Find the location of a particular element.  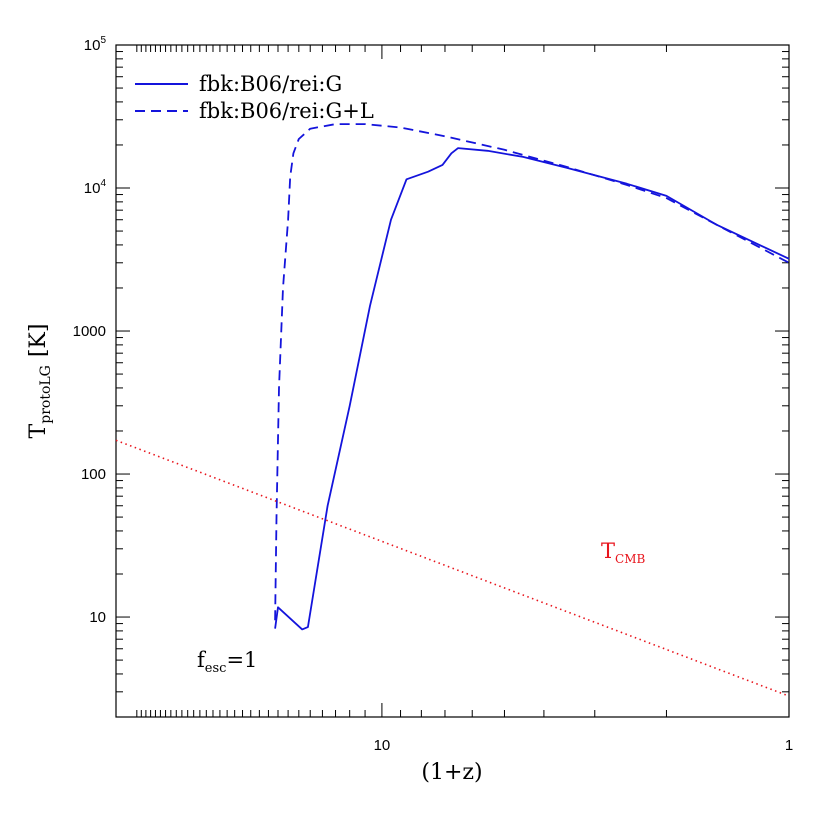

x-tick-label: 1 is located at coordinates (789, 745).